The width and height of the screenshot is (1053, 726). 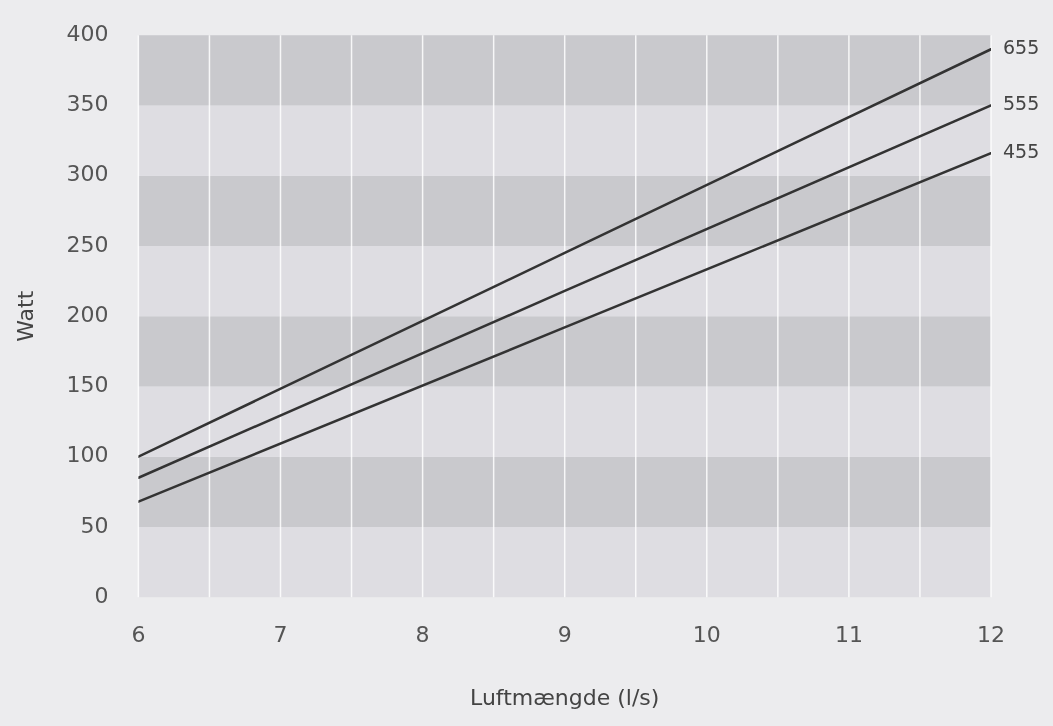 I want to click on y-tick-label: 300, so click(x=87, y=174).